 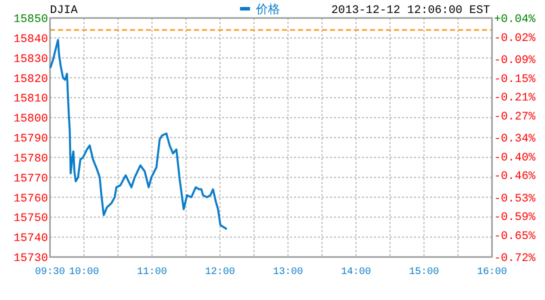 I want to click on x-tick-label: 11:00, so click(x=152, y=272).